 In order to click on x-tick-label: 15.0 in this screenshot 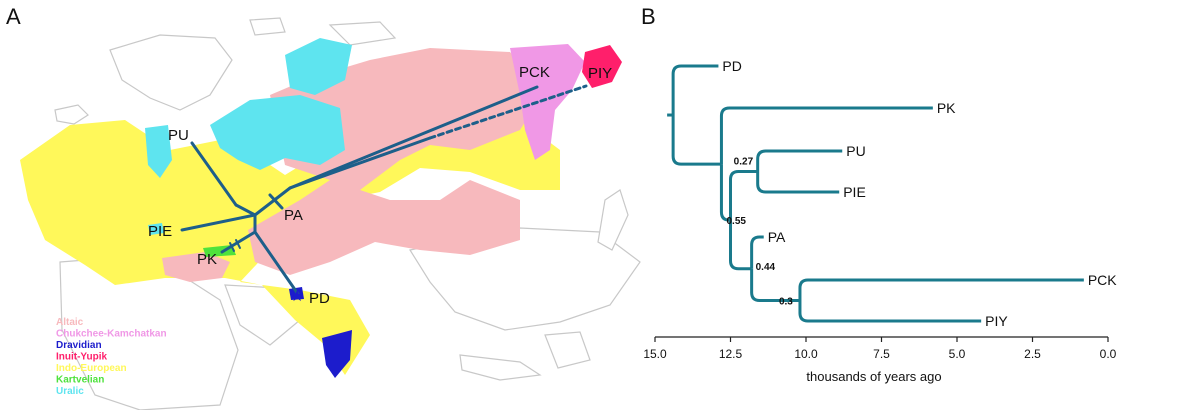, I will do `click(655, 354)`.